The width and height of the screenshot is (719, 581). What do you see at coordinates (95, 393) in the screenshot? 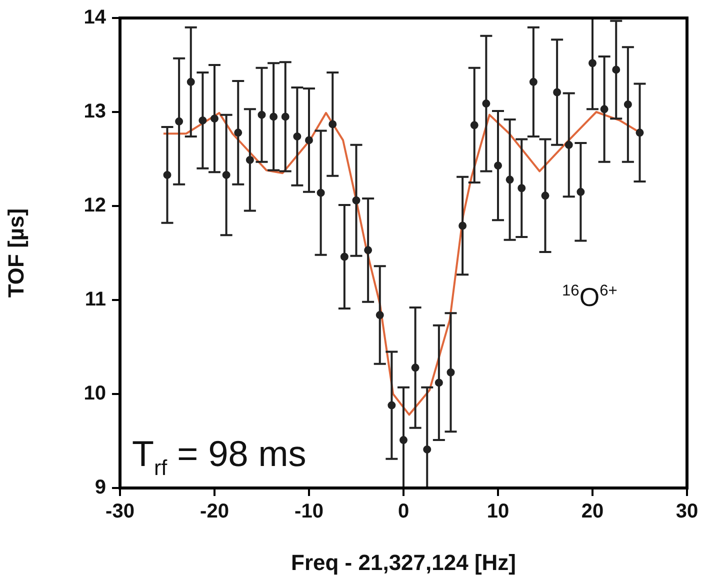
I see `y-tick-label: 10` at bounding box center [95, 393].